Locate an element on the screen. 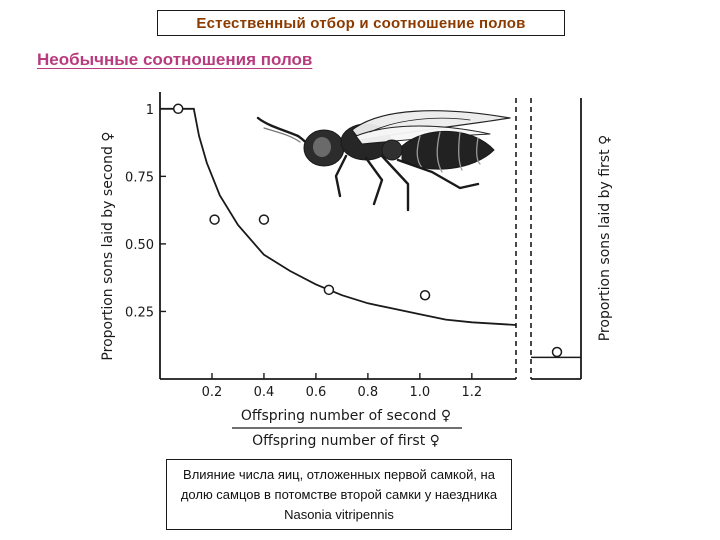 This screenshot has height=540, width=720. inset-data-point is located at coordinates (557, 352).